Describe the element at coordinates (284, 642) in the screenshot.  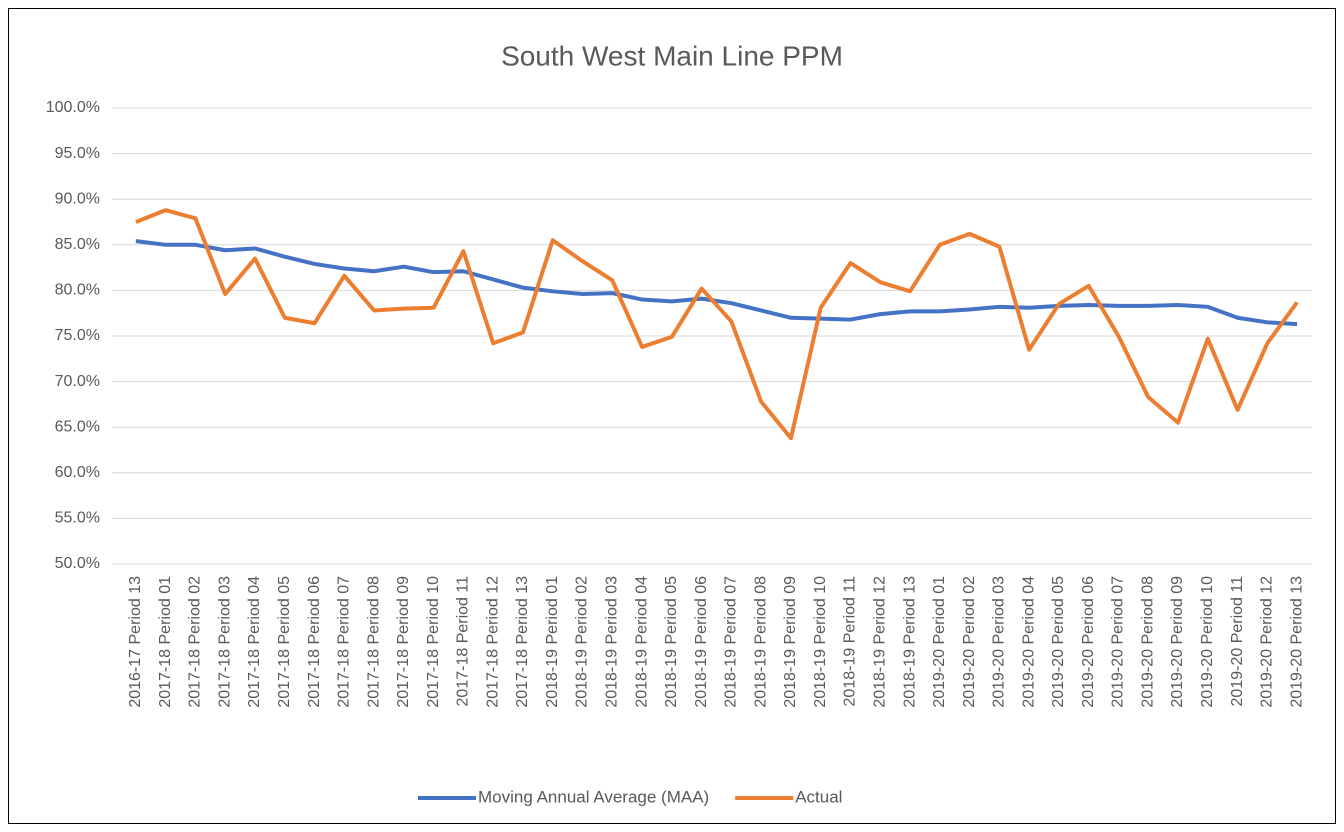
I see `x-tick-label: 2017-18 Period 05` at that location.